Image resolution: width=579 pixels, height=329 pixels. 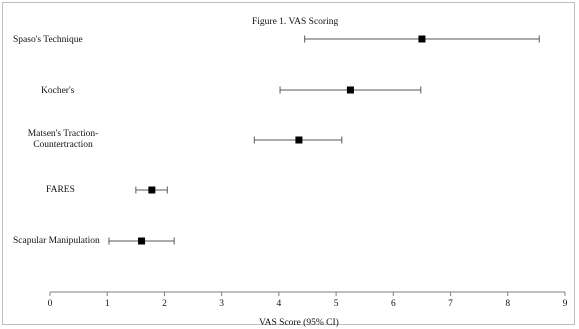 What do you see at coordinates (336, 304) in the screenshot?
I see `x-tick-label: 5` at bounding box center [336, 304].